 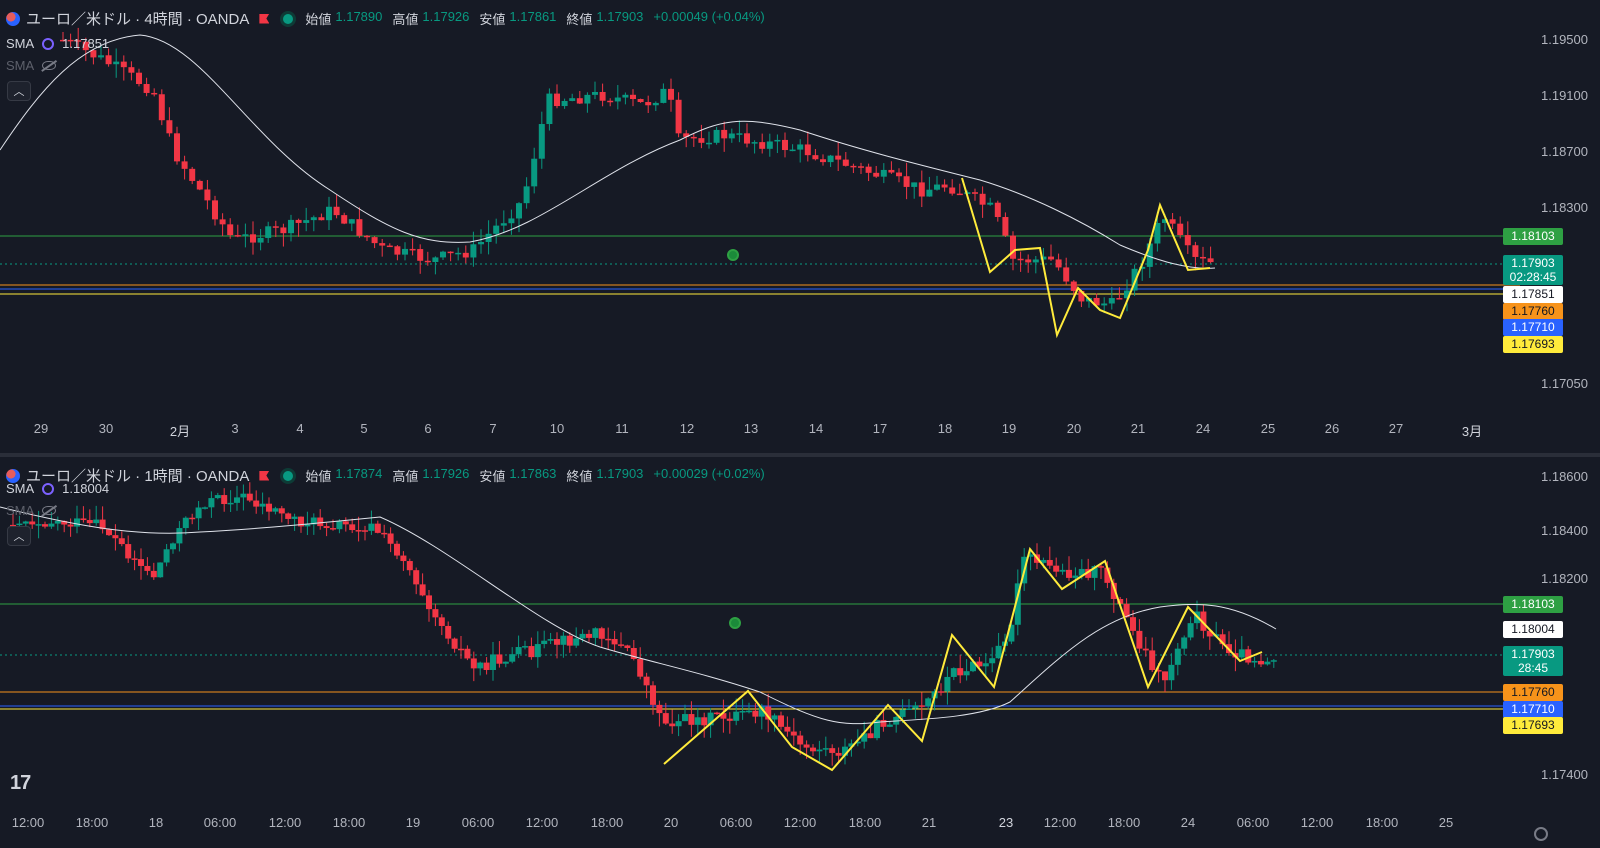 I want to click on time-tick: 13, so click(x=751, y=428).